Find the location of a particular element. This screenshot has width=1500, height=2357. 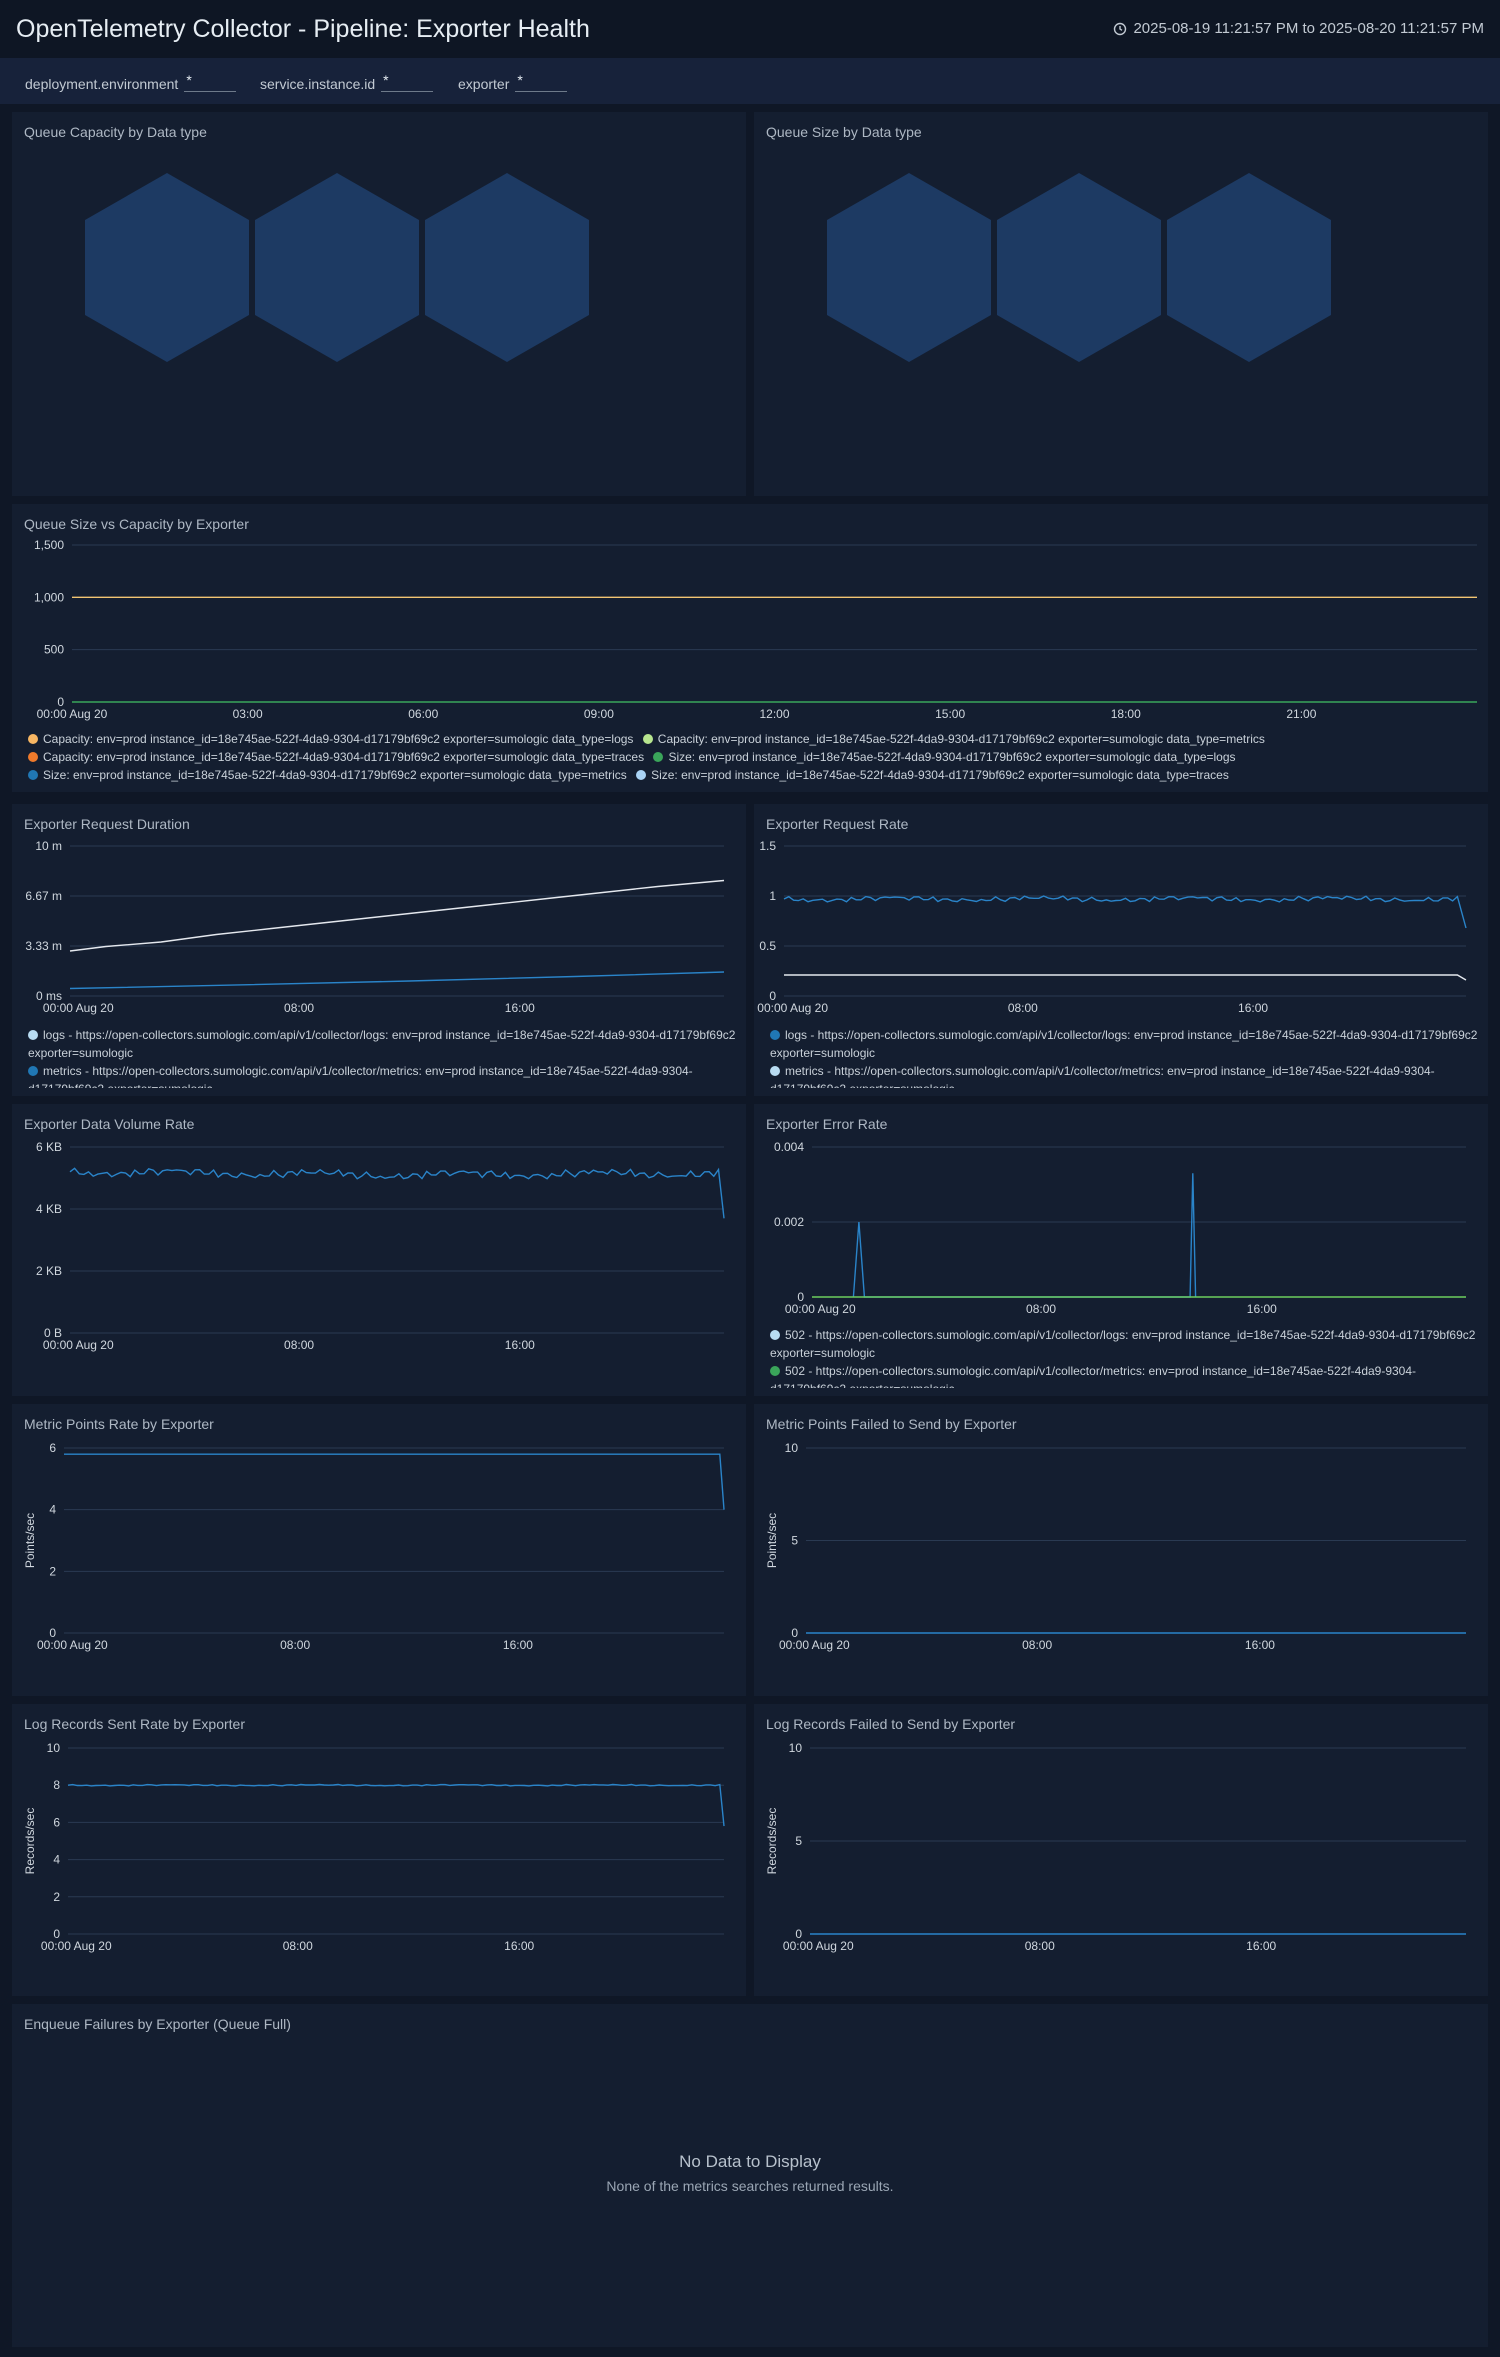

filter-label: deployment.environment is located at coordinates (102, 84).